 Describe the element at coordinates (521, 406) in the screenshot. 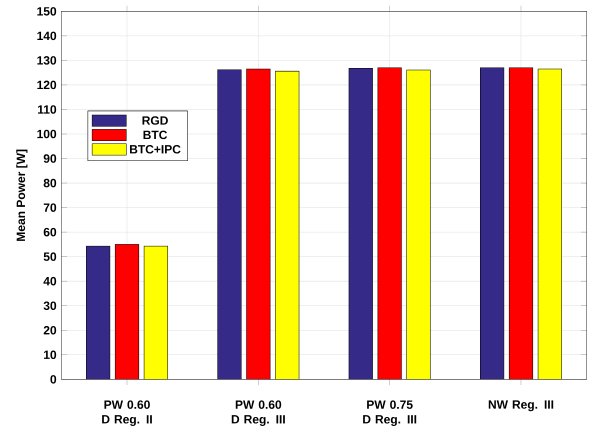

I see `x-tick-label: NW Reg. III` at that location.